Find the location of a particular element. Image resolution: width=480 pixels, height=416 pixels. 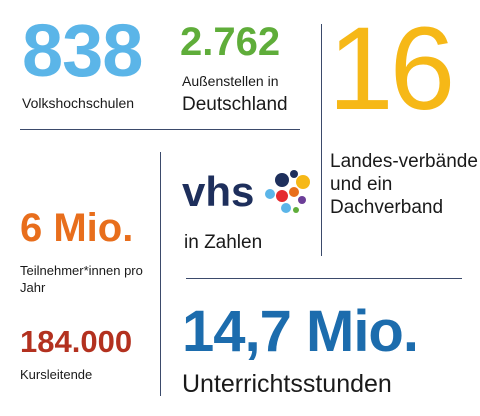

landesverbaende-count: 16 is located at coordinates (391, 69).